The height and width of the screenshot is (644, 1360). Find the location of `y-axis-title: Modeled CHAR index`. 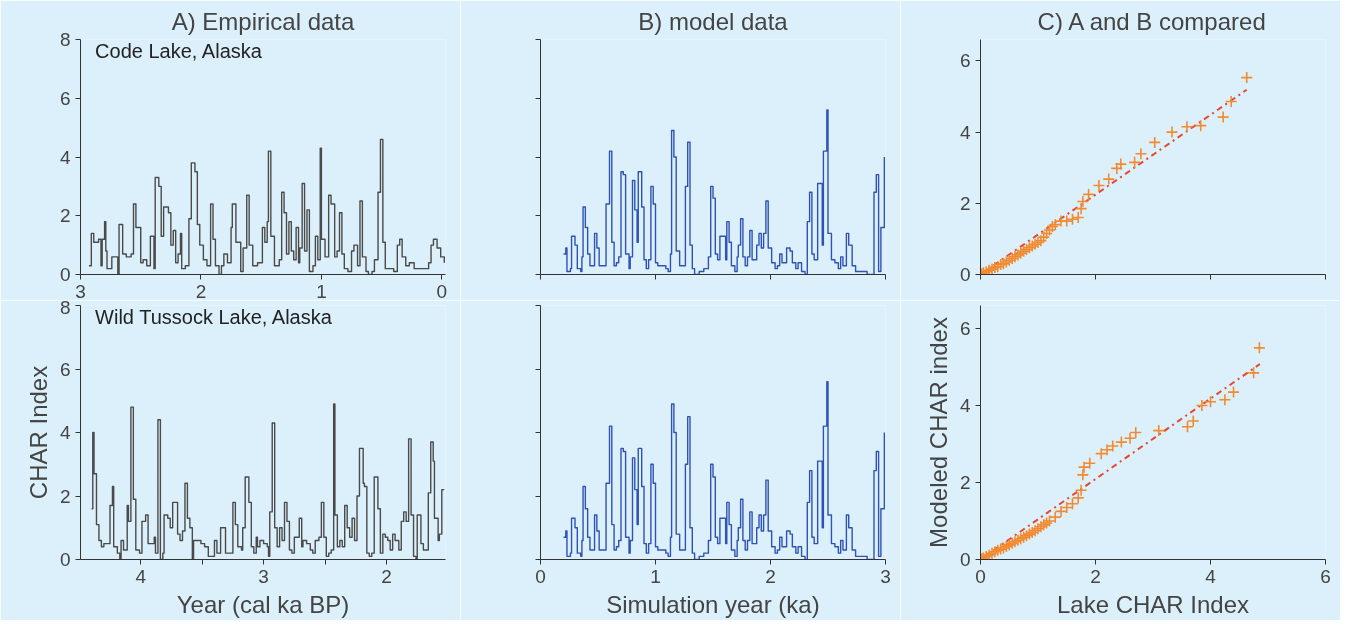

y-axis-title: Modeled CHAR index is located at coordinates (938, 432).